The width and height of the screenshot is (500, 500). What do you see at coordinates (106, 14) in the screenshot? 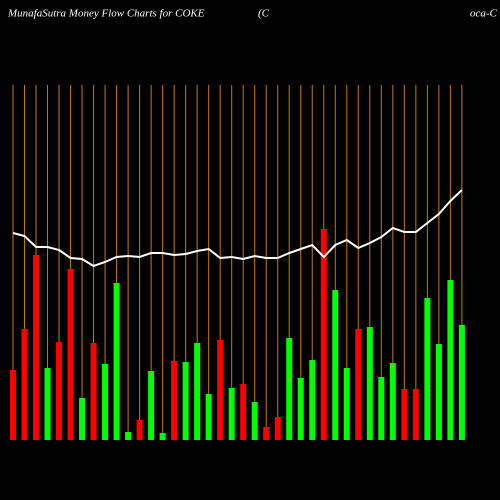
I see `chart-title: MunafaSutra Money Flow Charts for COKE` at bounding box center [106, 14].